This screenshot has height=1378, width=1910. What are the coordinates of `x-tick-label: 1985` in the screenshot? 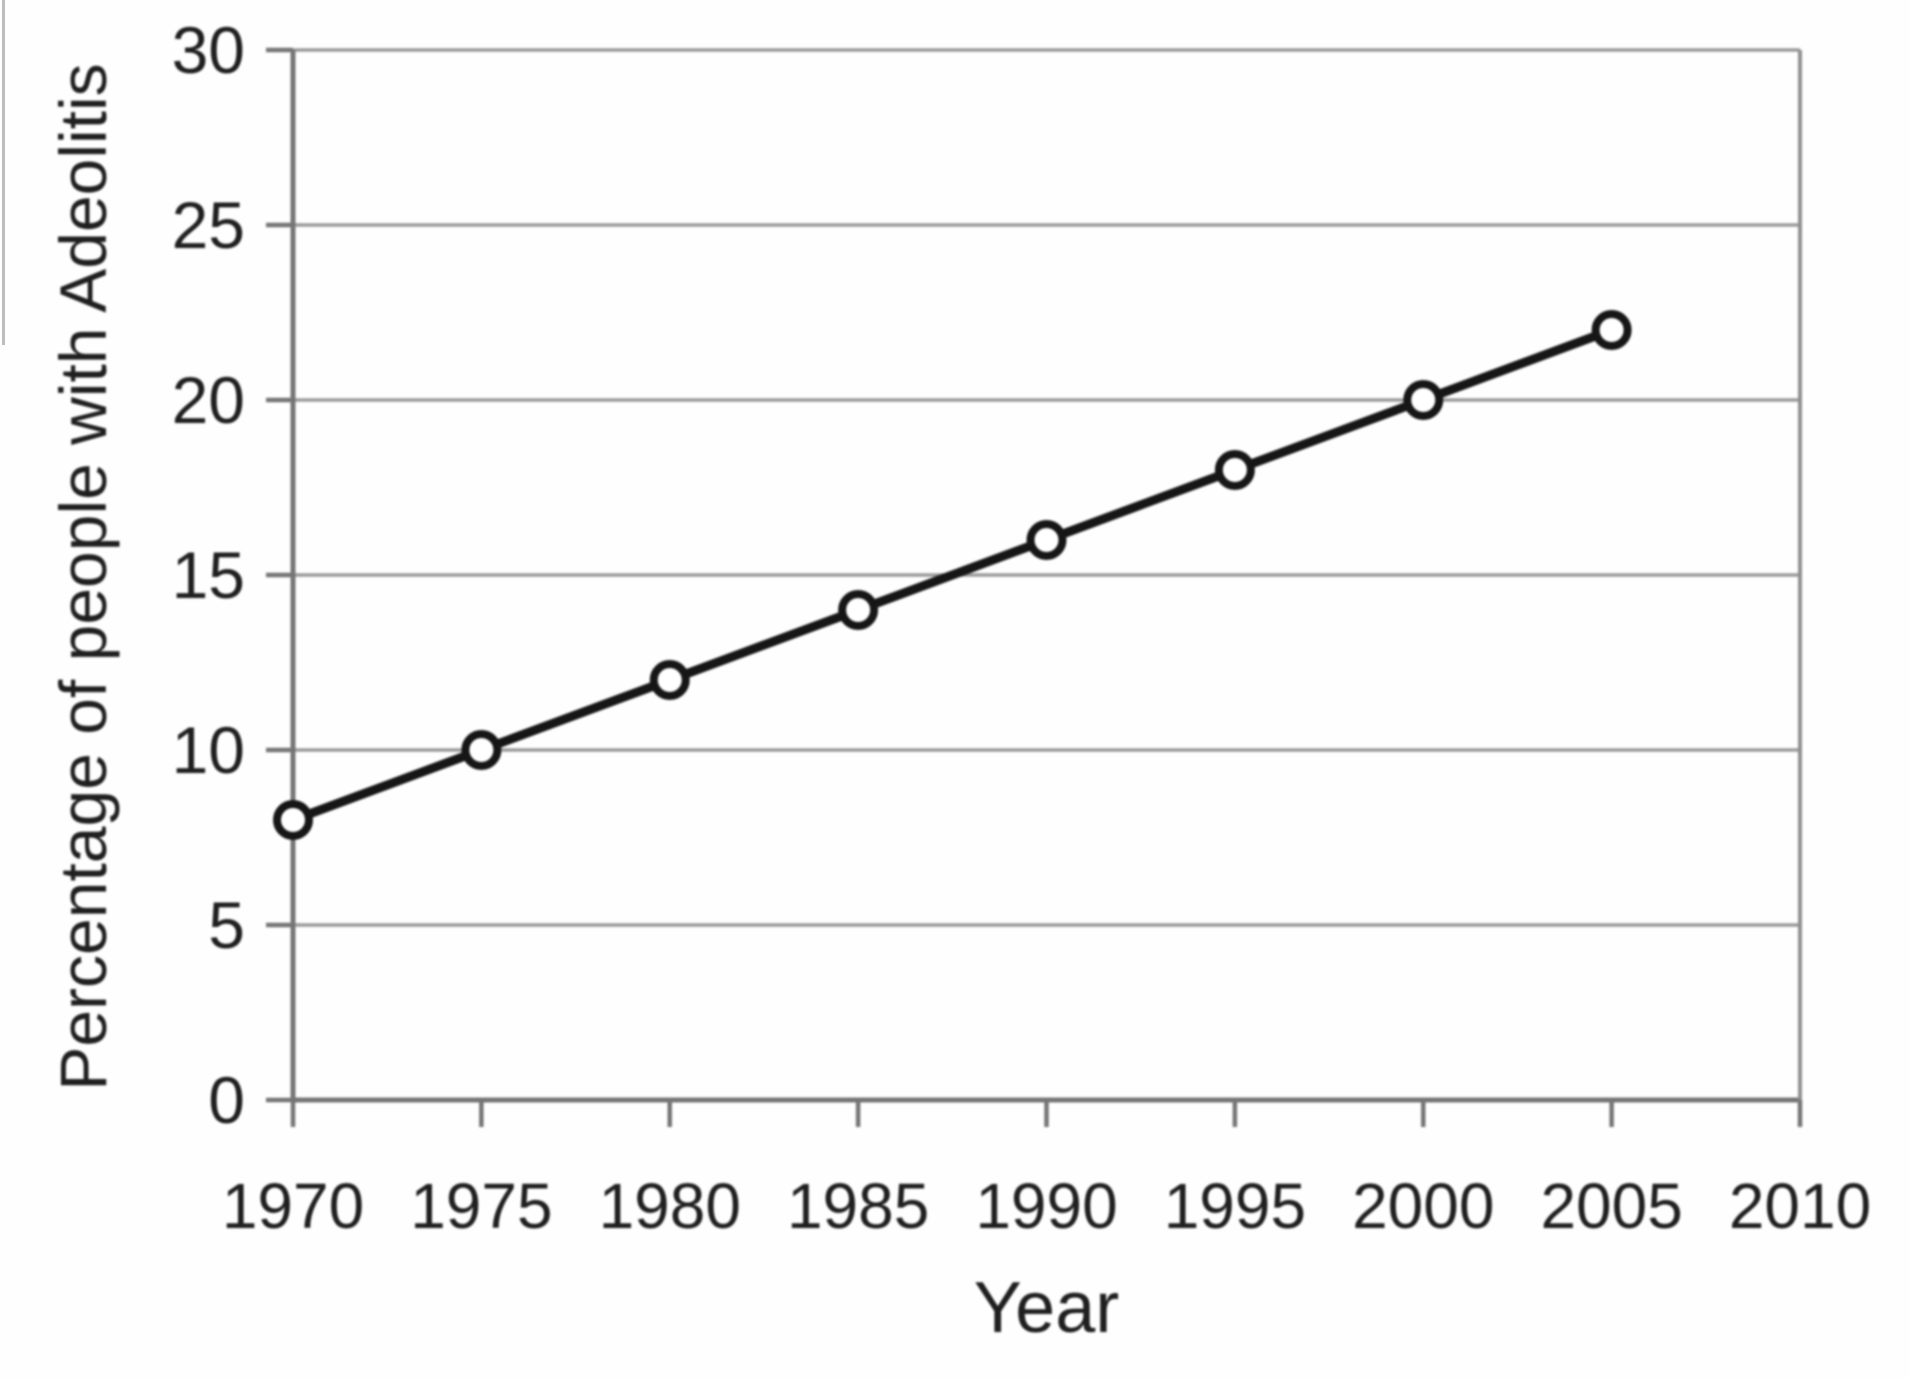 It's located at (858, 1206).